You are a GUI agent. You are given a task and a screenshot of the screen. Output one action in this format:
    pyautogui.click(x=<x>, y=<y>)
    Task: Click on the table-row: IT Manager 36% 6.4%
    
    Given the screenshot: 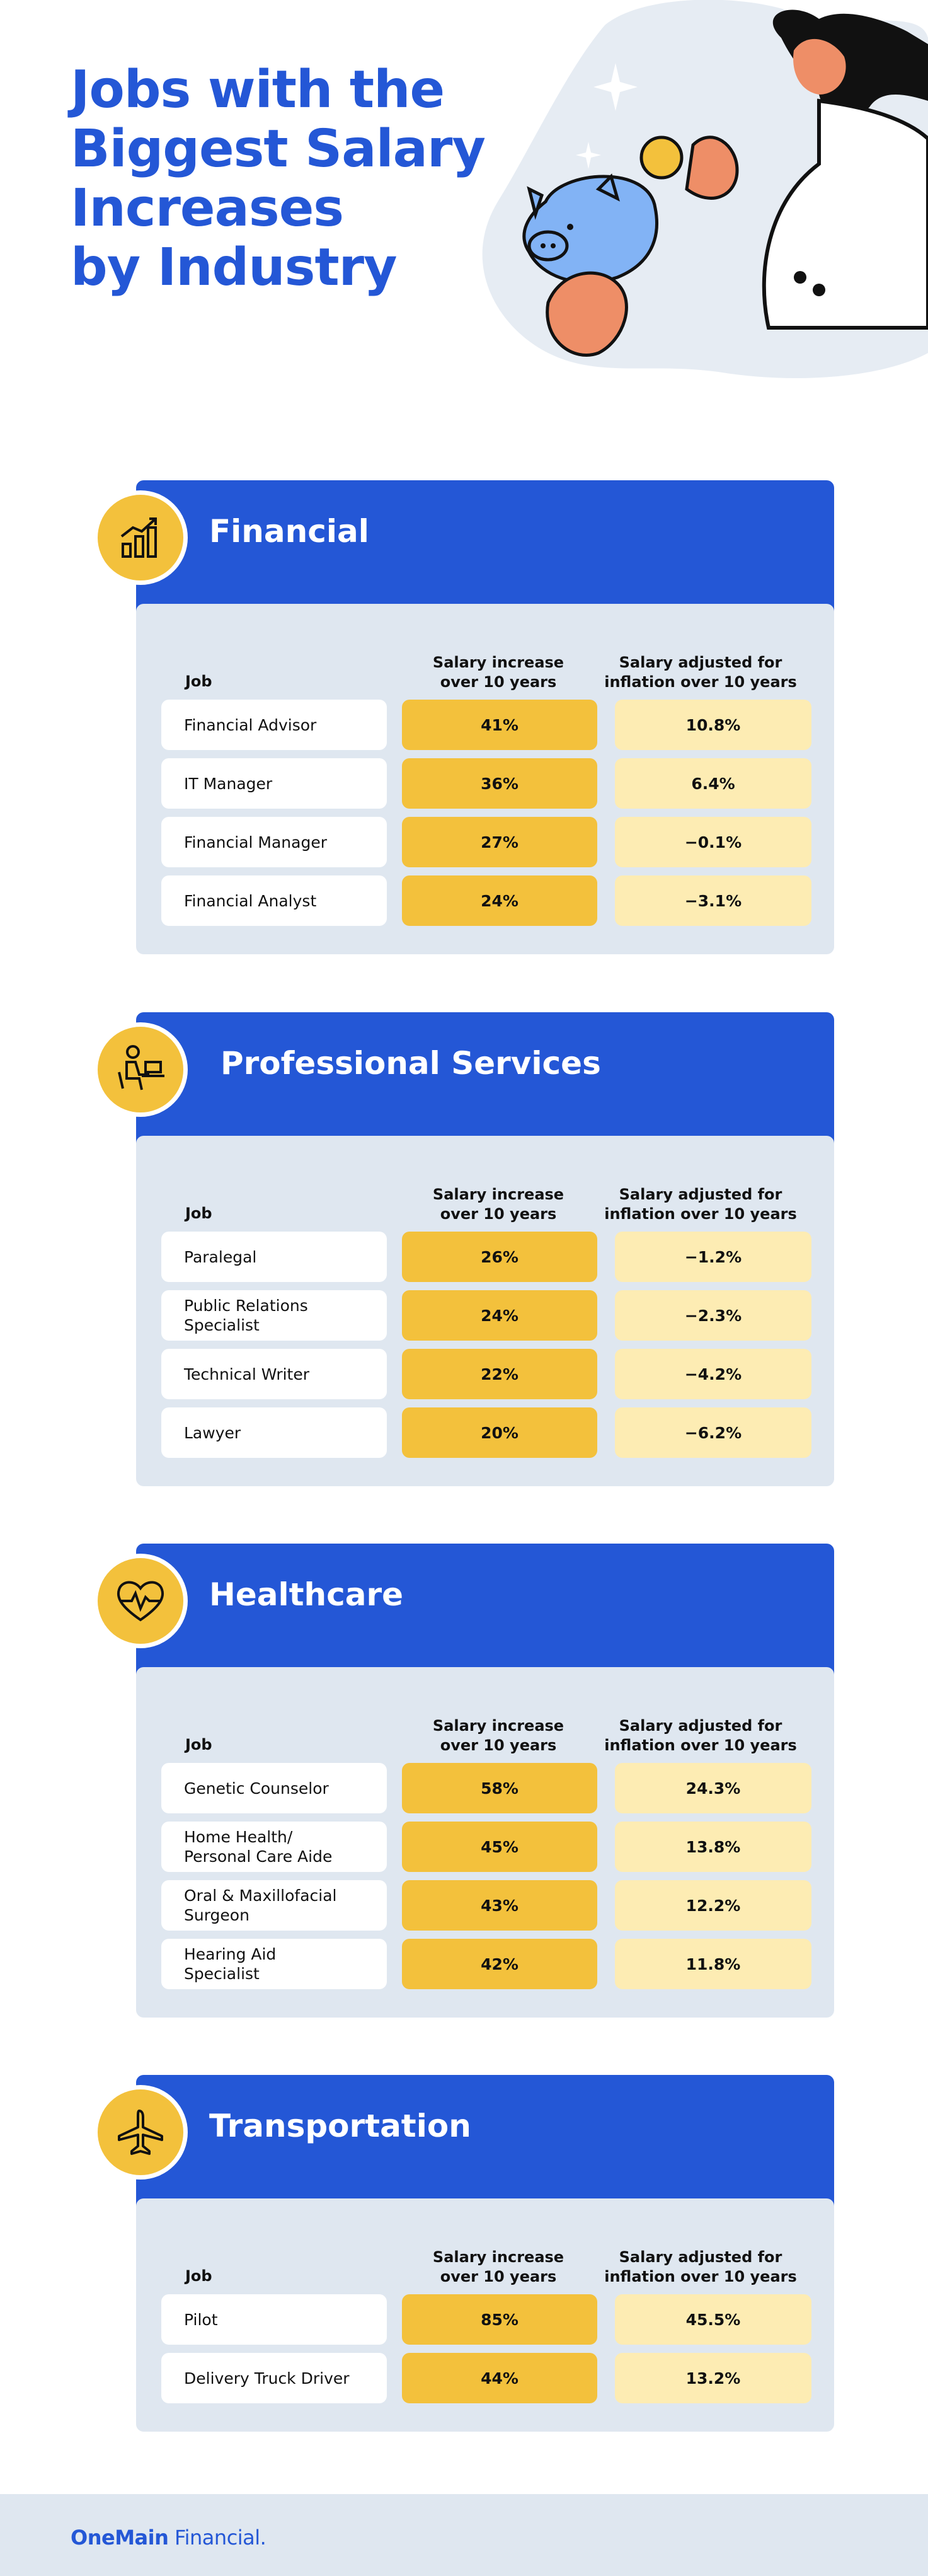 What is the action you would take?
    pyautogui.click(x=486, y=783)
    